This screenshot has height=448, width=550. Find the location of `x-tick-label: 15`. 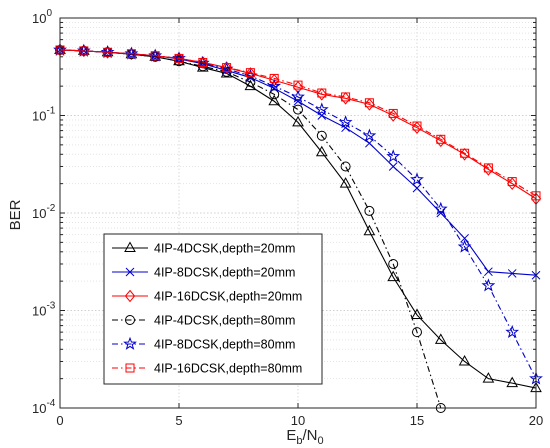

x-tick-label: 15 is located at coordinates (417, 420).